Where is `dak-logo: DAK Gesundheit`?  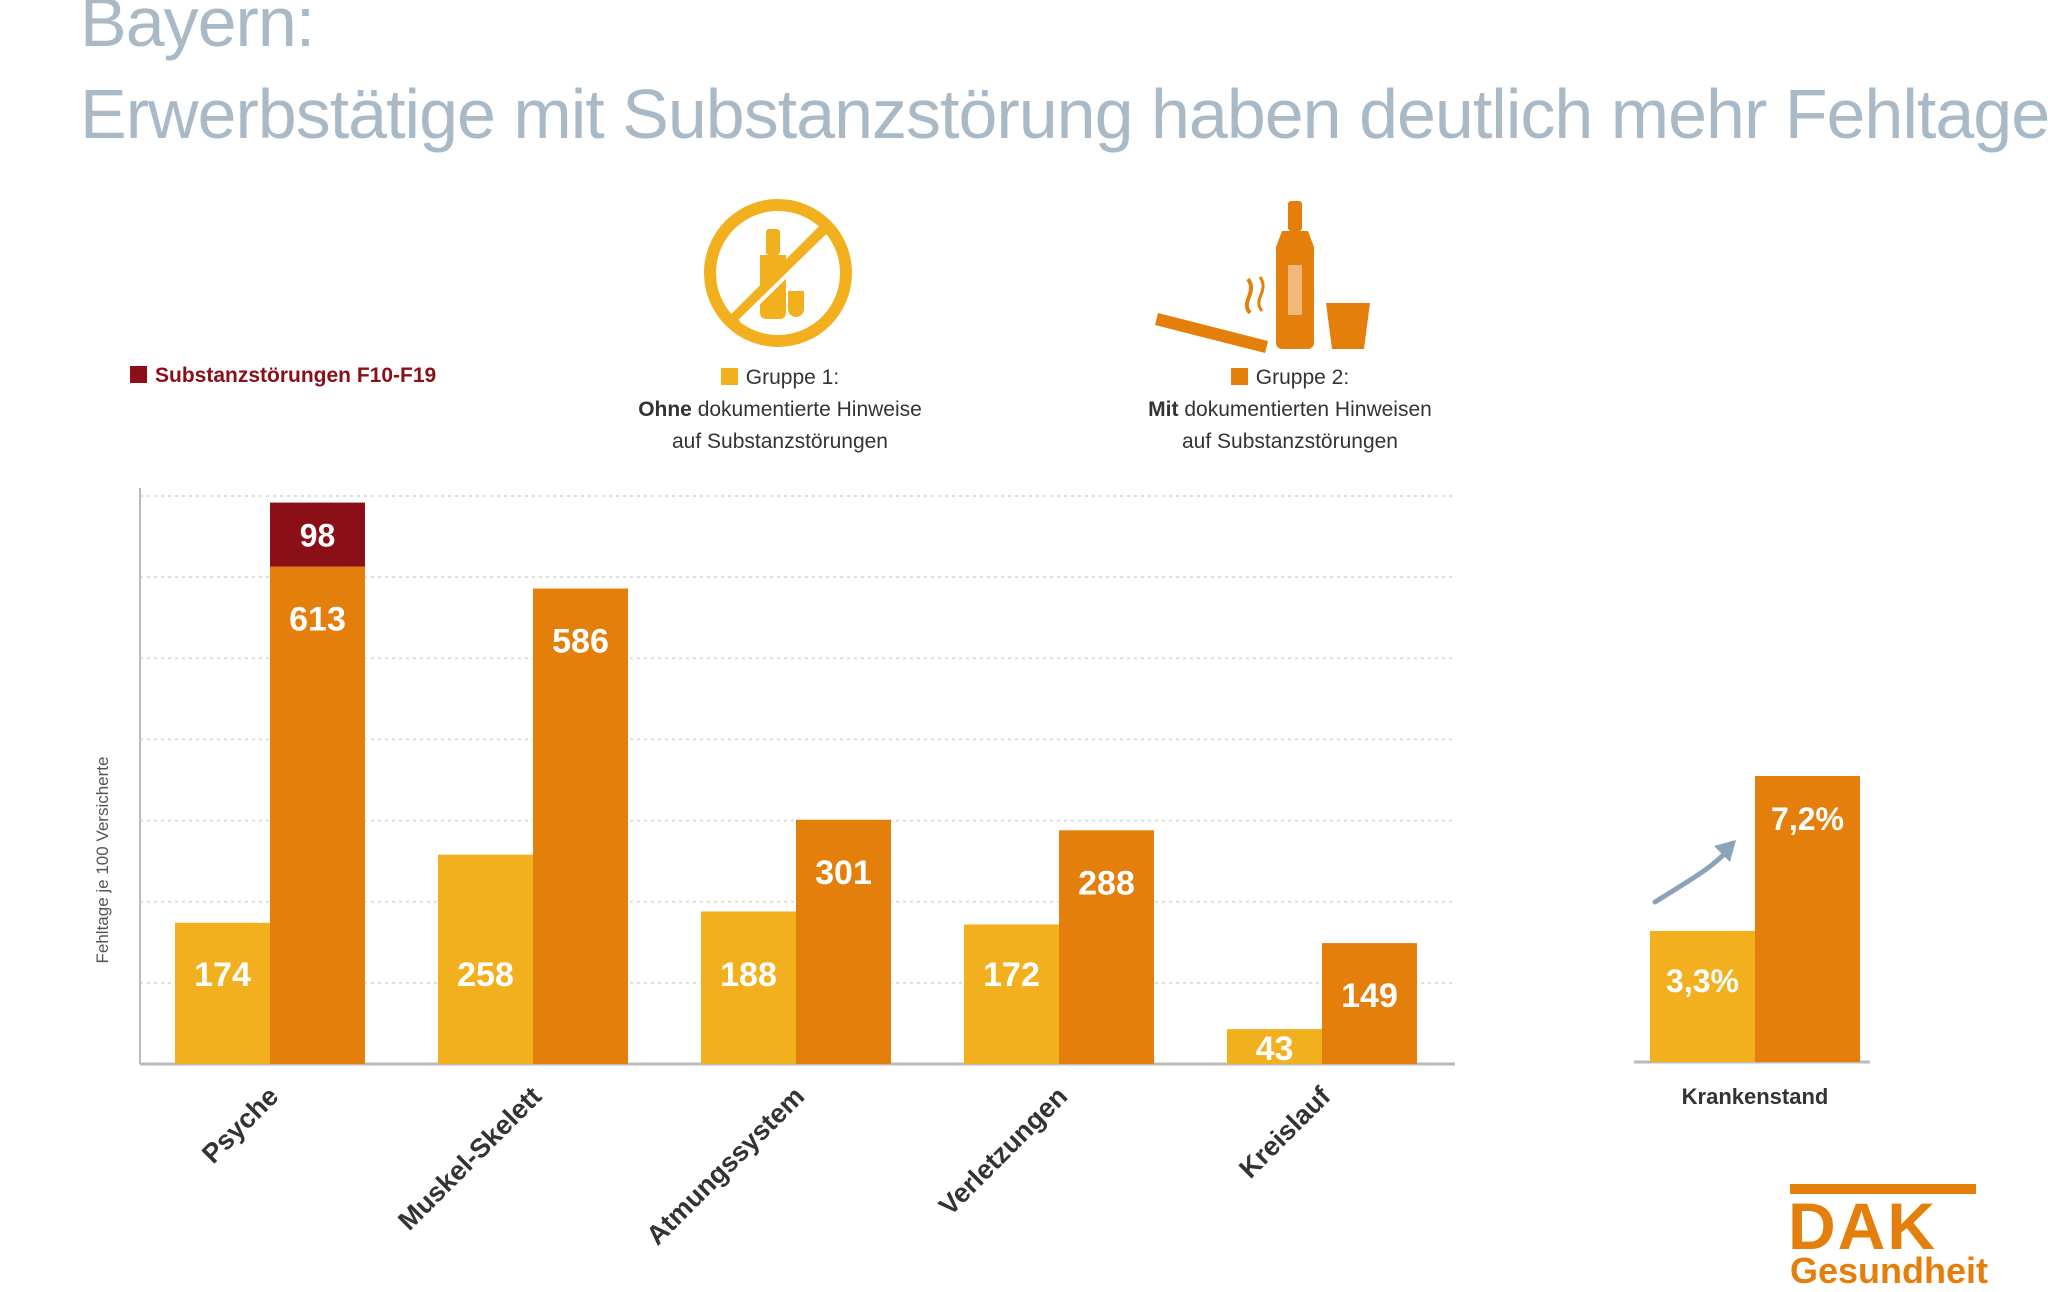
dak-logo: DAK Gesundheit is located at coordinates (1886, 1235).